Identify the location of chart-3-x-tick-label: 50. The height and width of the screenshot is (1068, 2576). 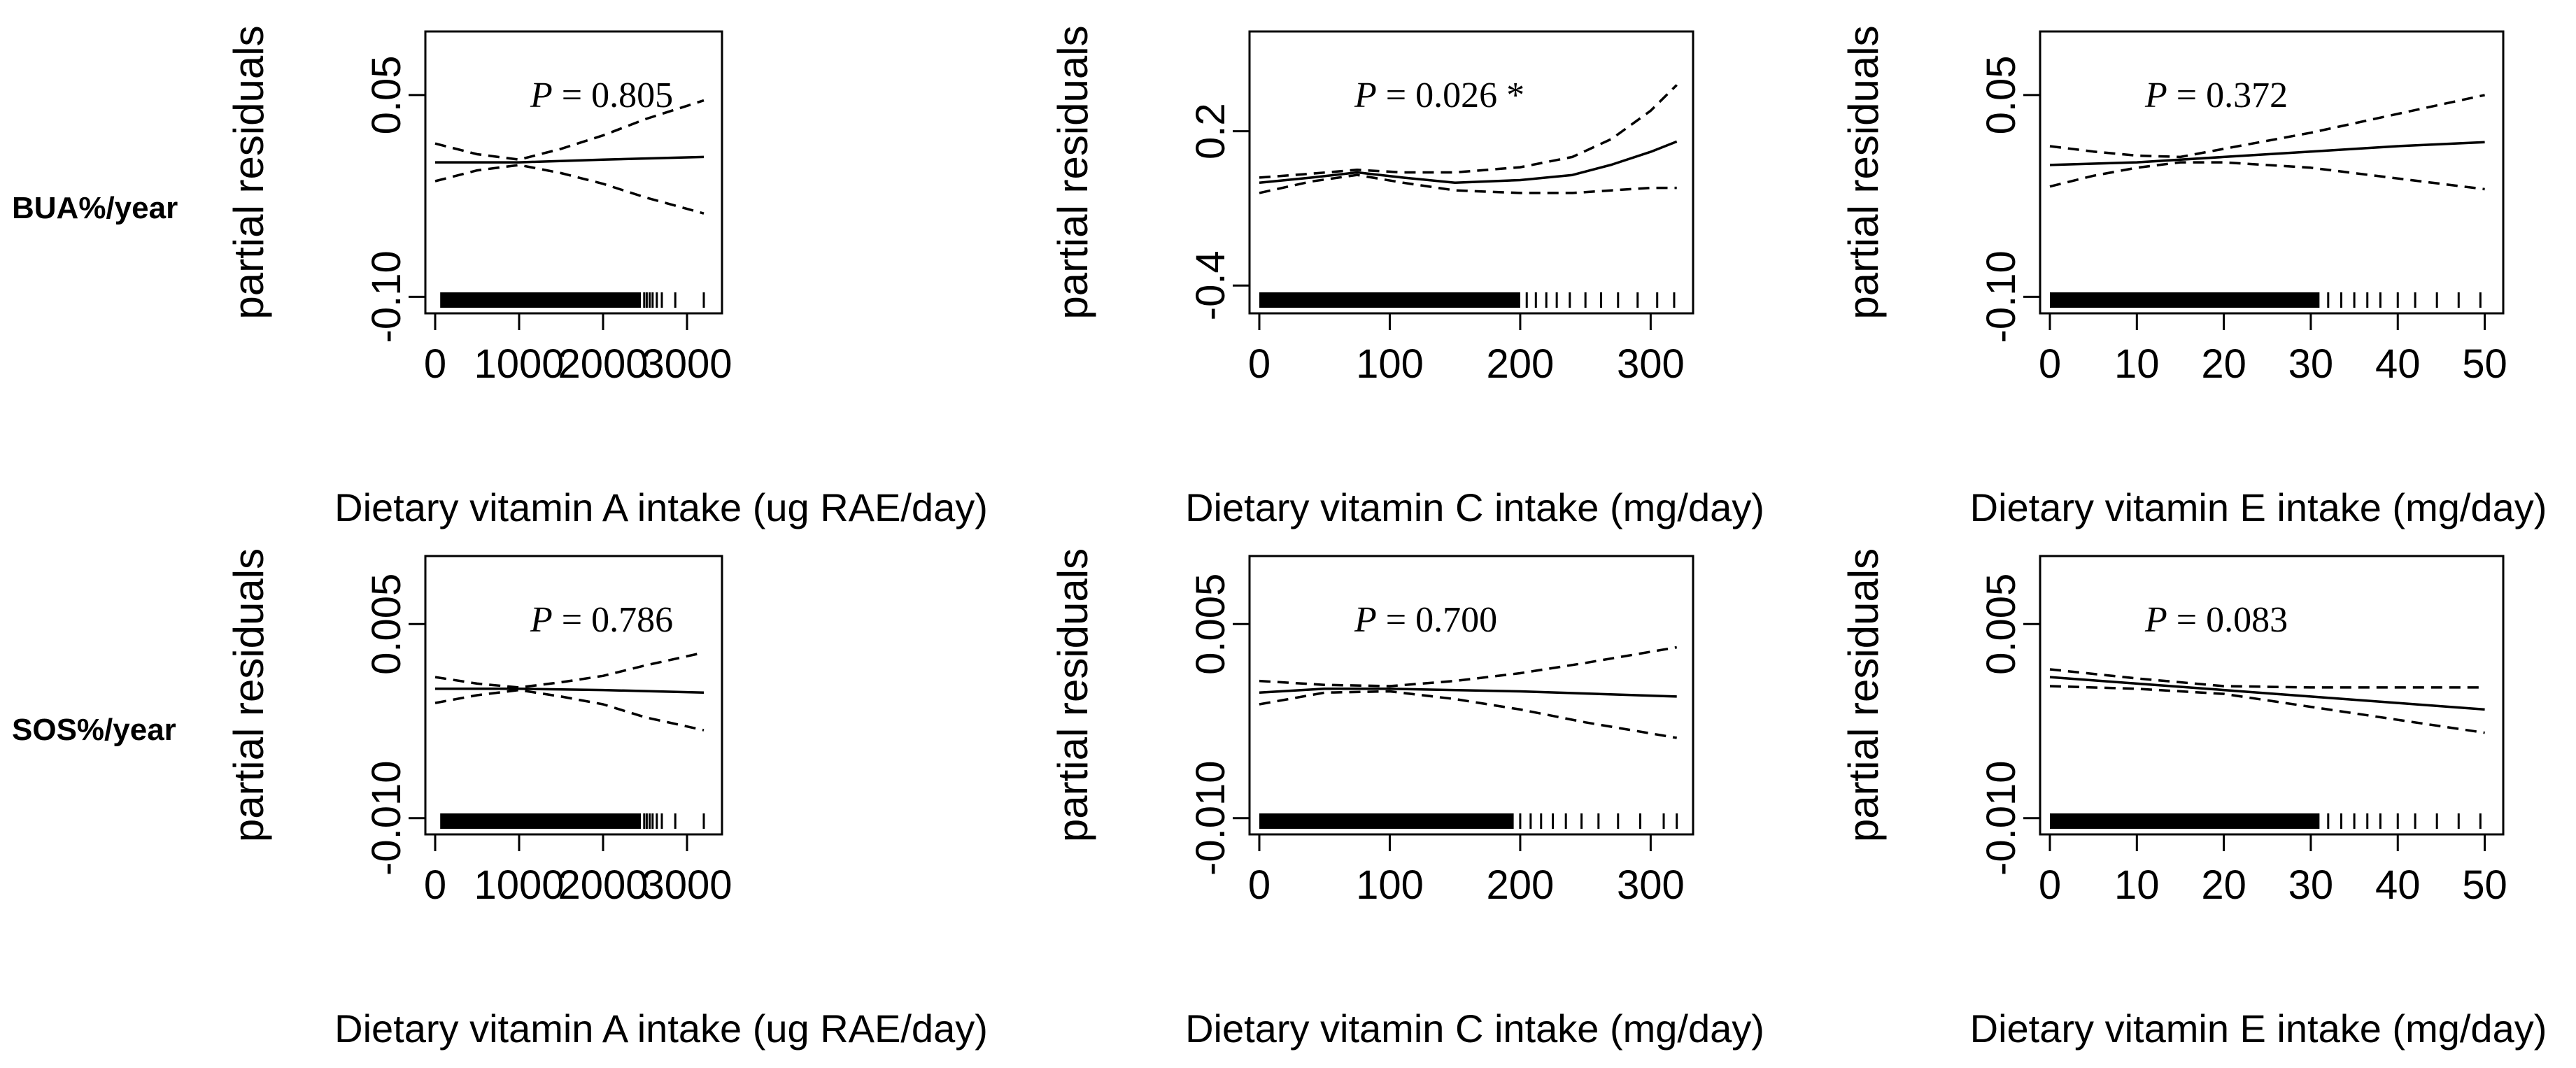
(2484, 364).